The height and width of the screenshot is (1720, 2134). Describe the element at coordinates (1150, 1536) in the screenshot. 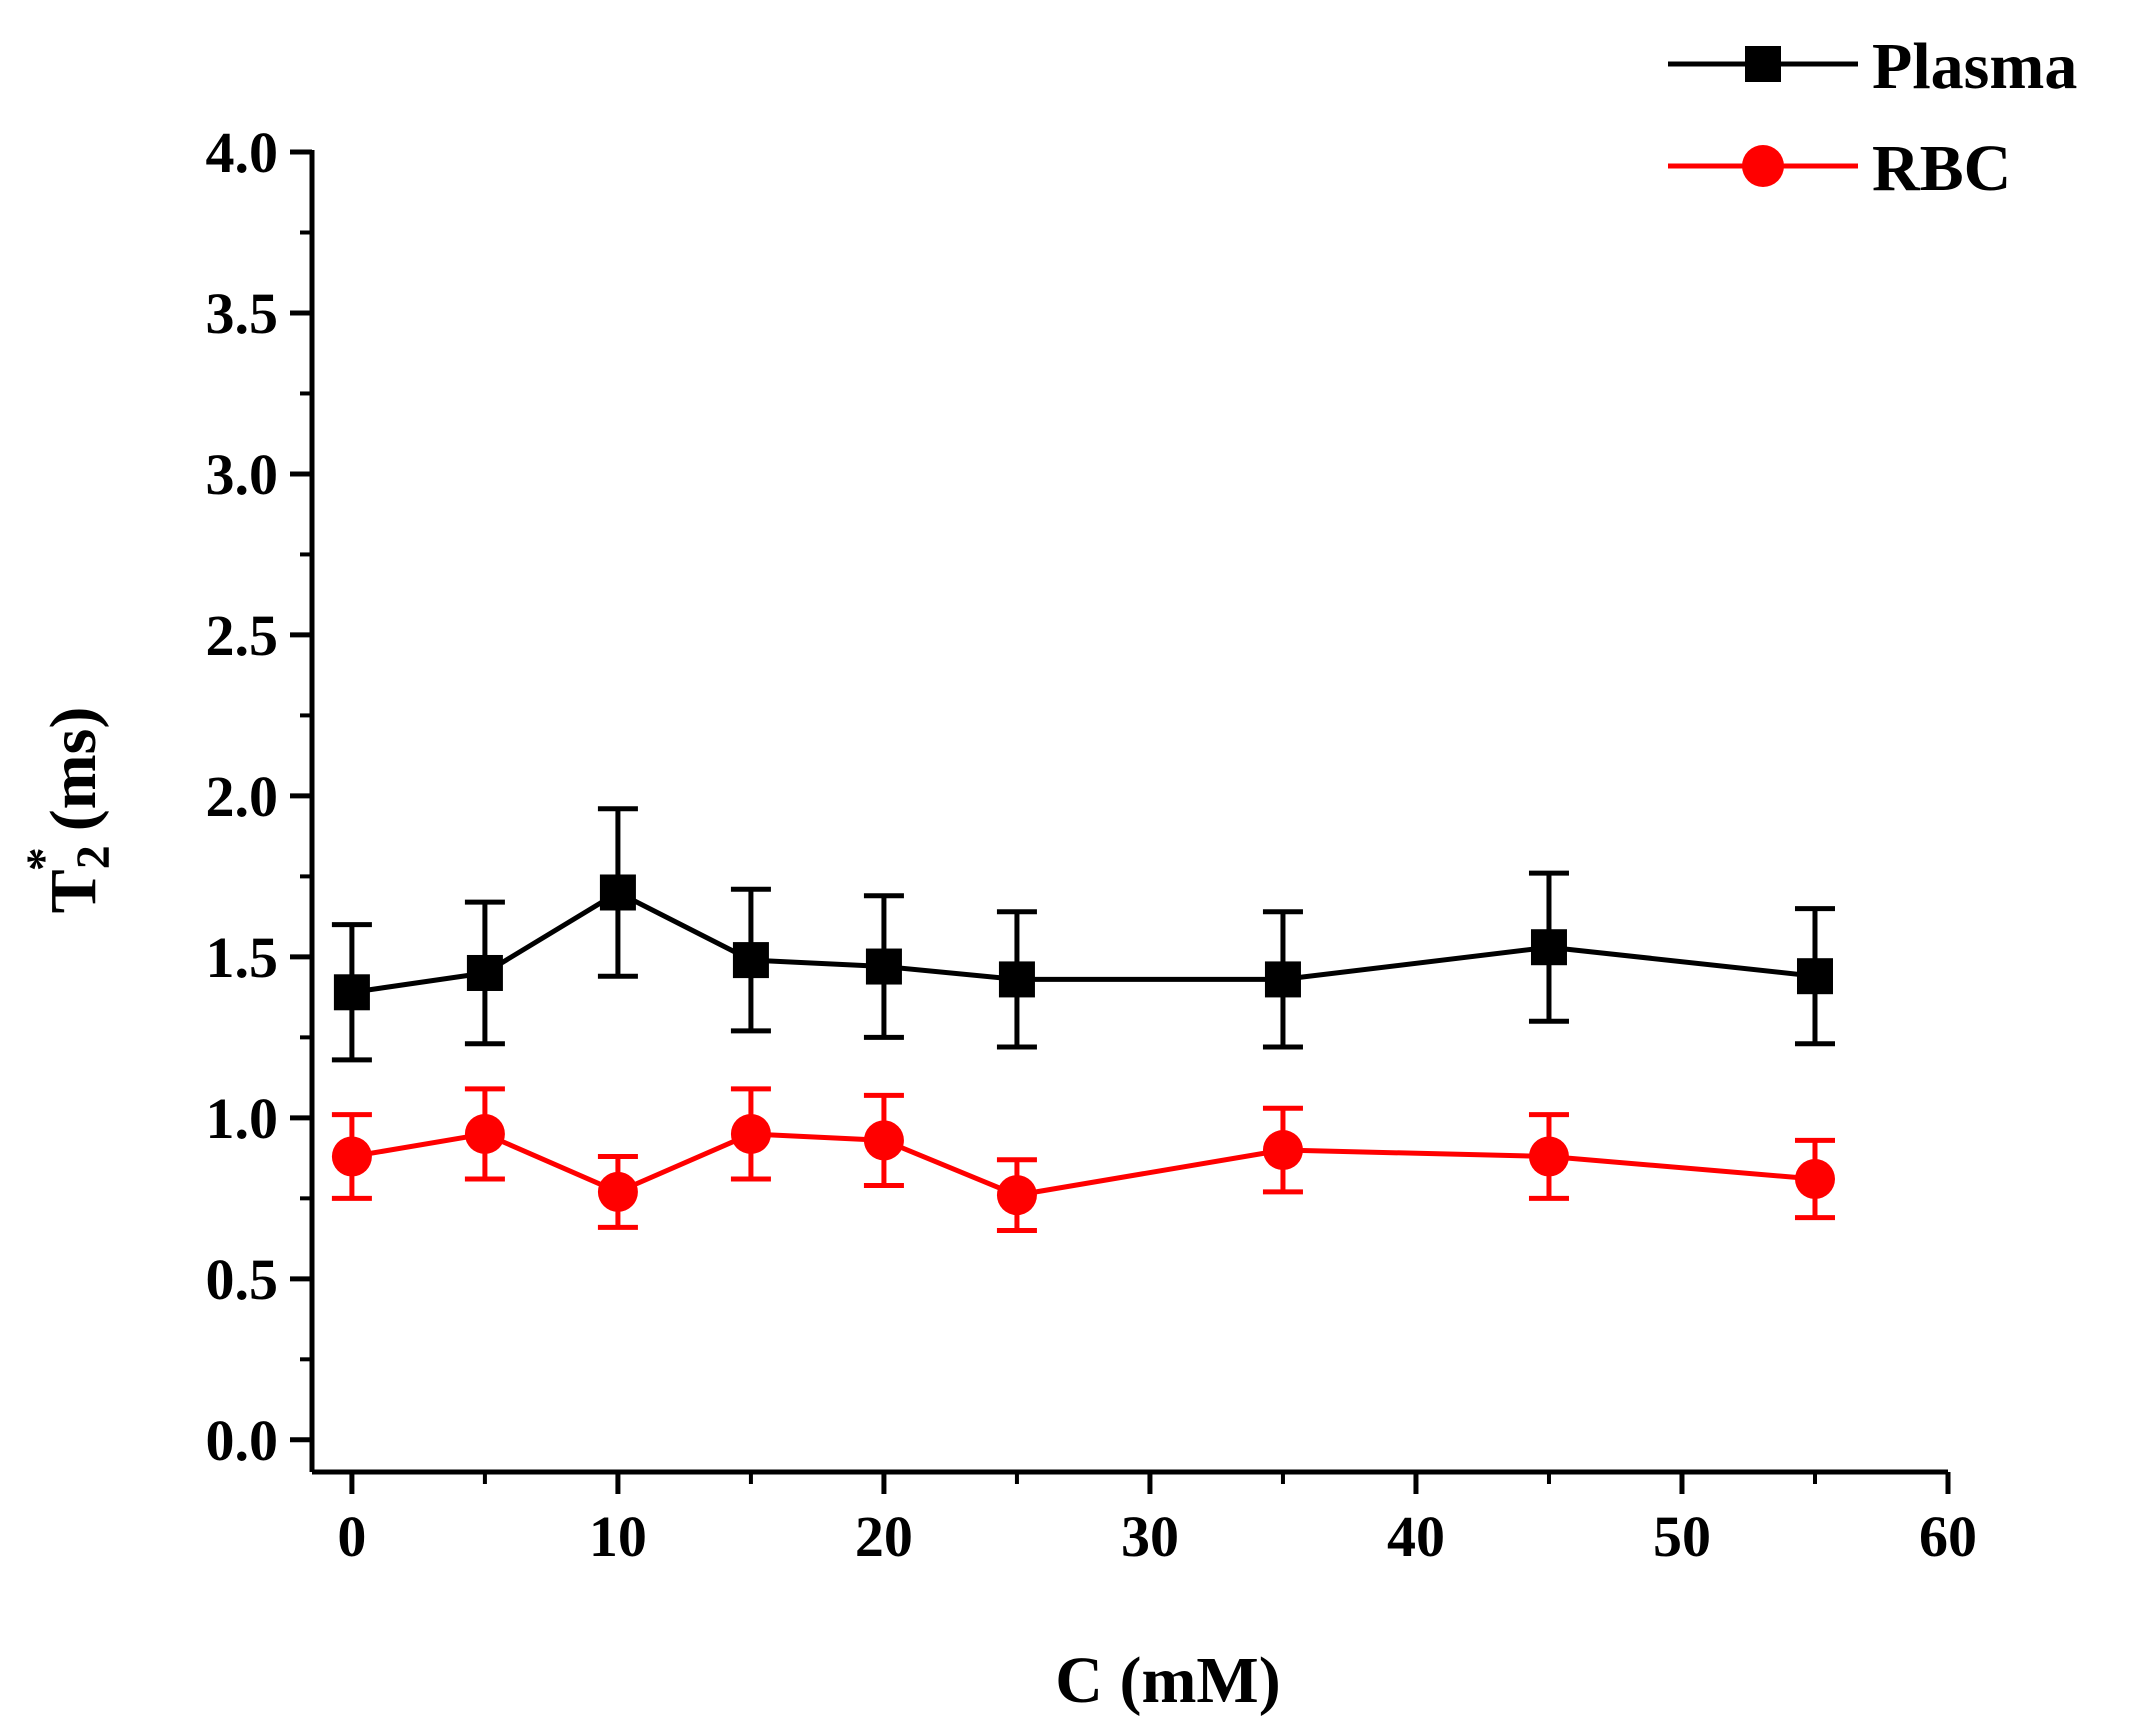

I see `x-tick-label: 30` at that location.